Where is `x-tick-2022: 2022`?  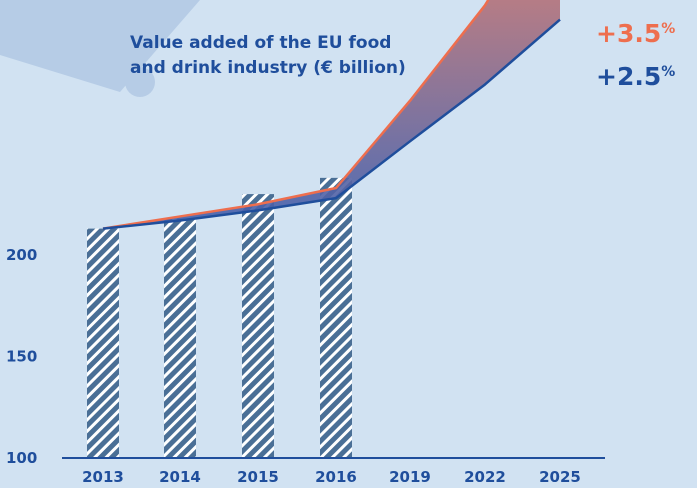
x-tick-2022: 2022 is located at coordinates (485, 477).